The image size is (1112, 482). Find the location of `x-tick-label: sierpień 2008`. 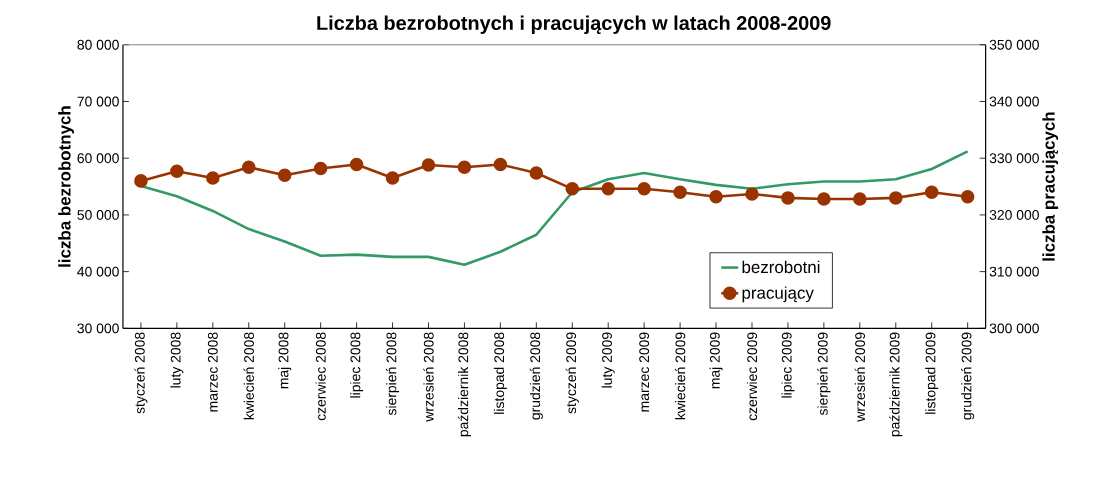

x-tick-label: sierpień 2008 is located at coordinates (392, 374).